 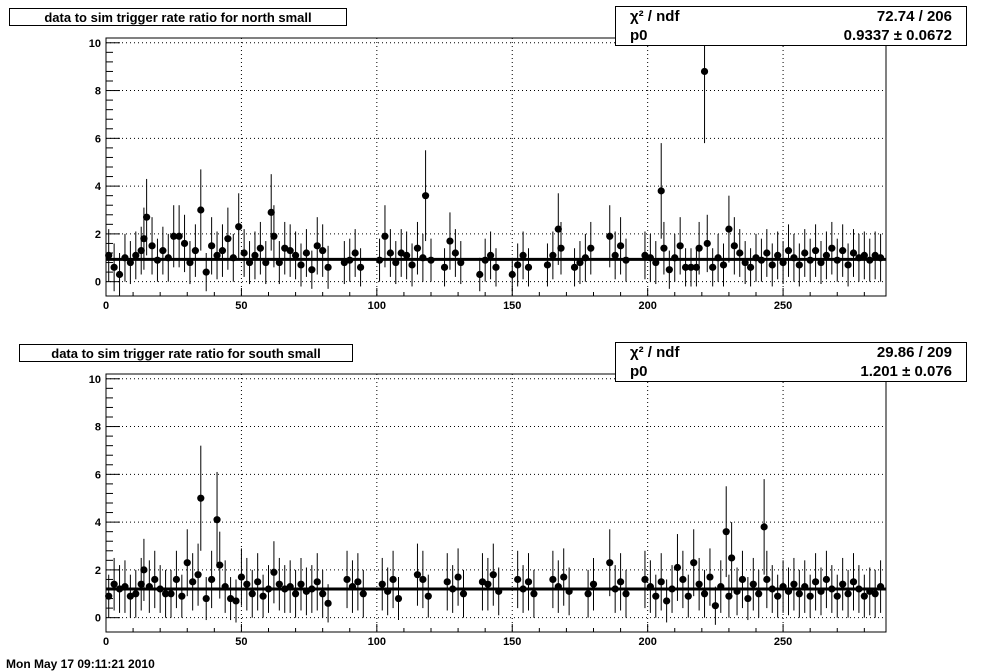 What do you see at coordinates (647, 306) in the screenshot?
I see `x-tick-label: 200` at bounding box center [647, 306].